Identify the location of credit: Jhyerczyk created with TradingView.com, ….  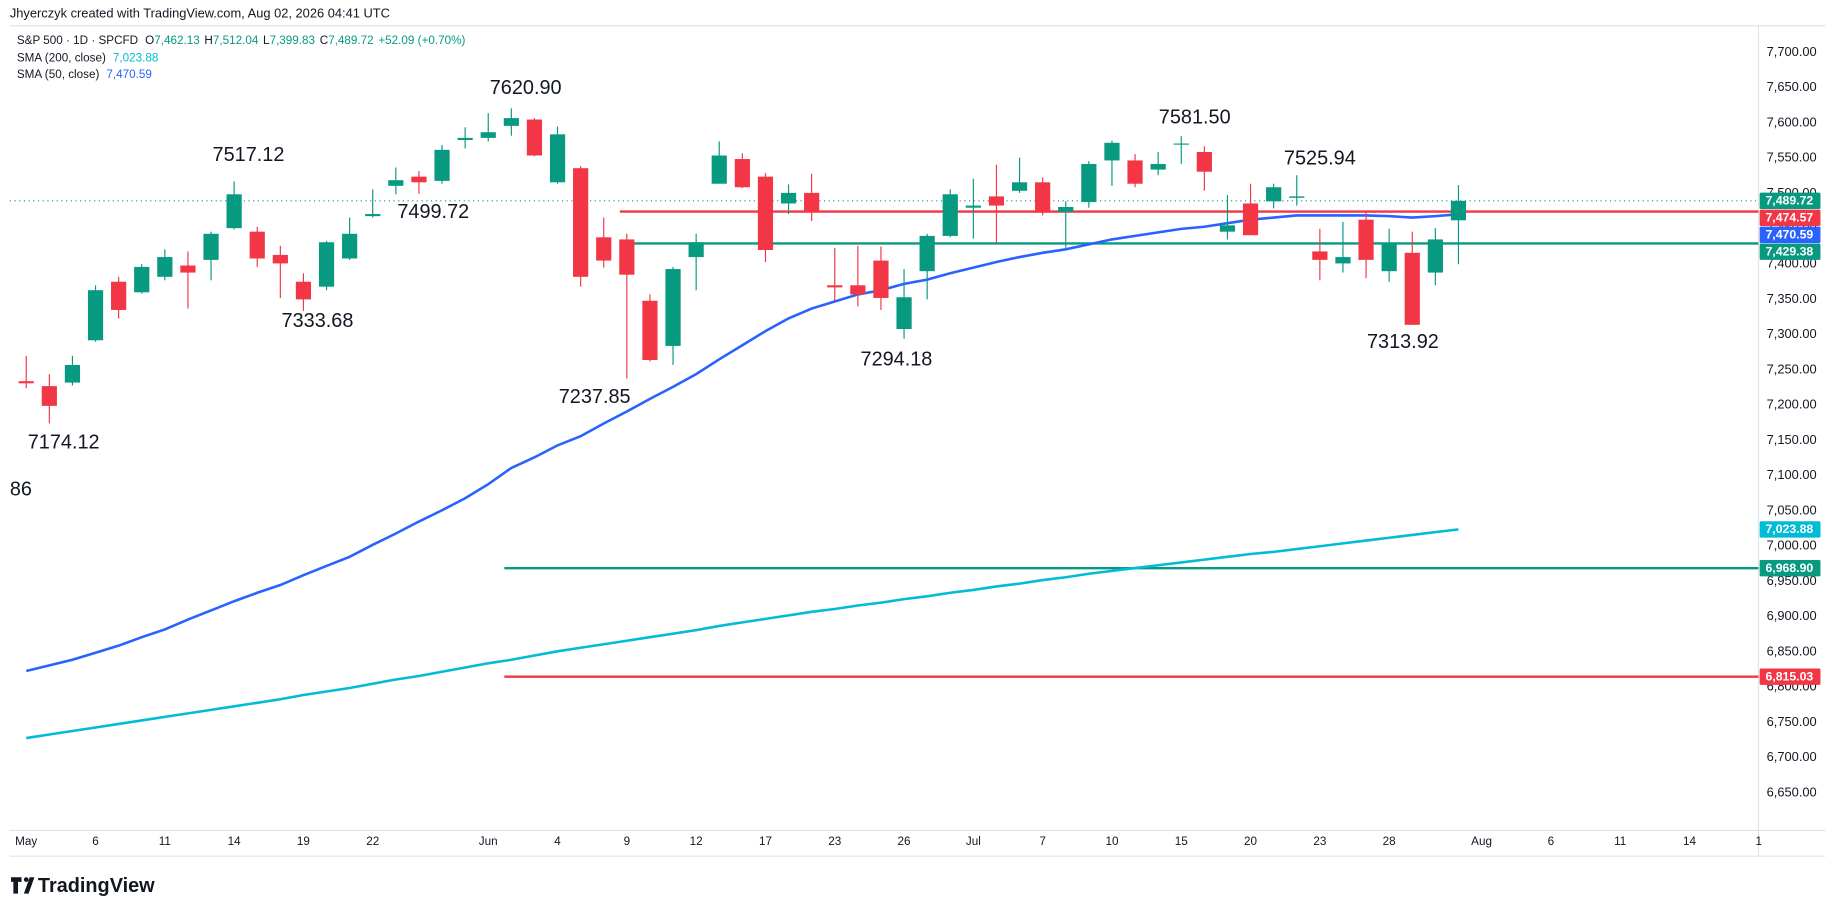
(200, 12).